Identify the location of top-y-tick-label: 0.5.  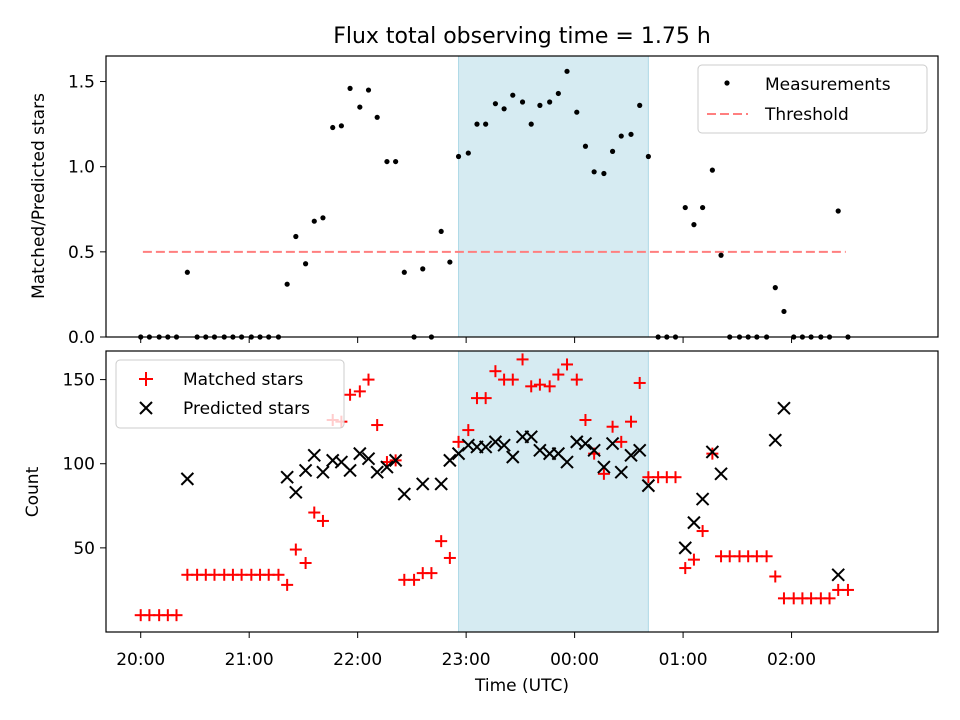
(81, 253).